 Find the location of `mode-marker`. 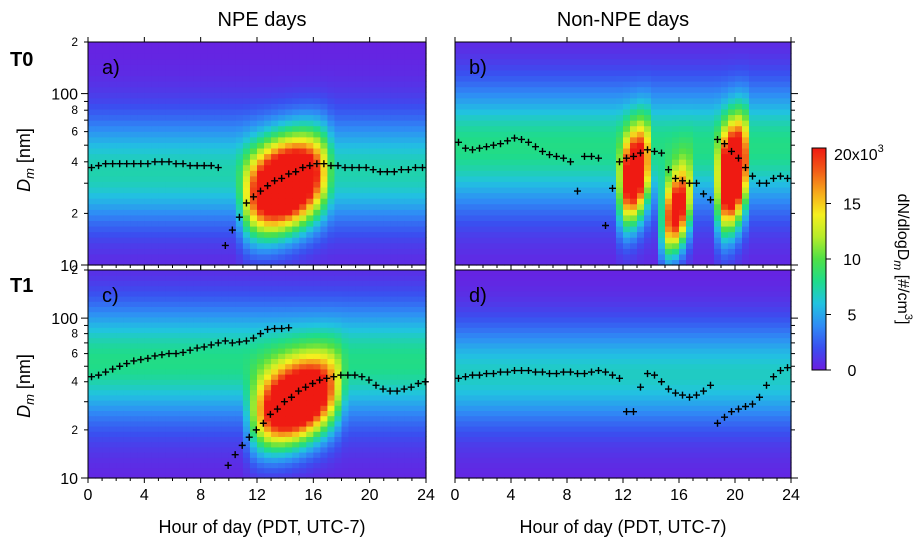

mode-marker is located at coordinates (626, 158).